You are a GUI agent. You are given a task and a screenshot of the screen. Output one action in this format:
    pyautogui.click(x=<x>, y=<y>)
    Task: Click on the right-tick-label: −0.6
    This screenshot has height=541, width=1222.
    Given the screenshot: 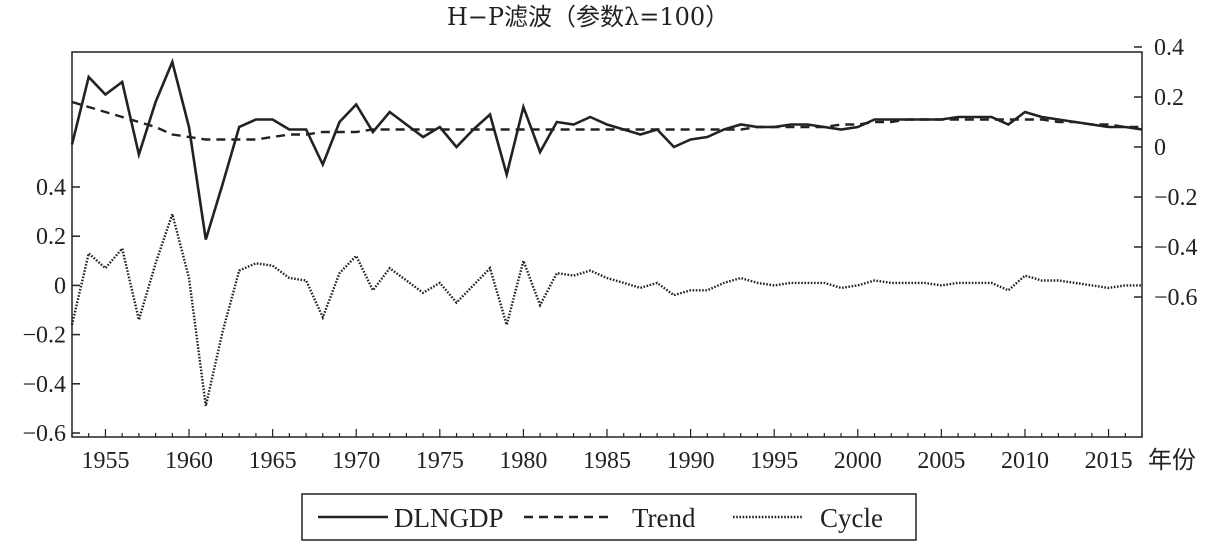 What is the action you would take?
    pyautogui.click(x=1176, y=298)
    